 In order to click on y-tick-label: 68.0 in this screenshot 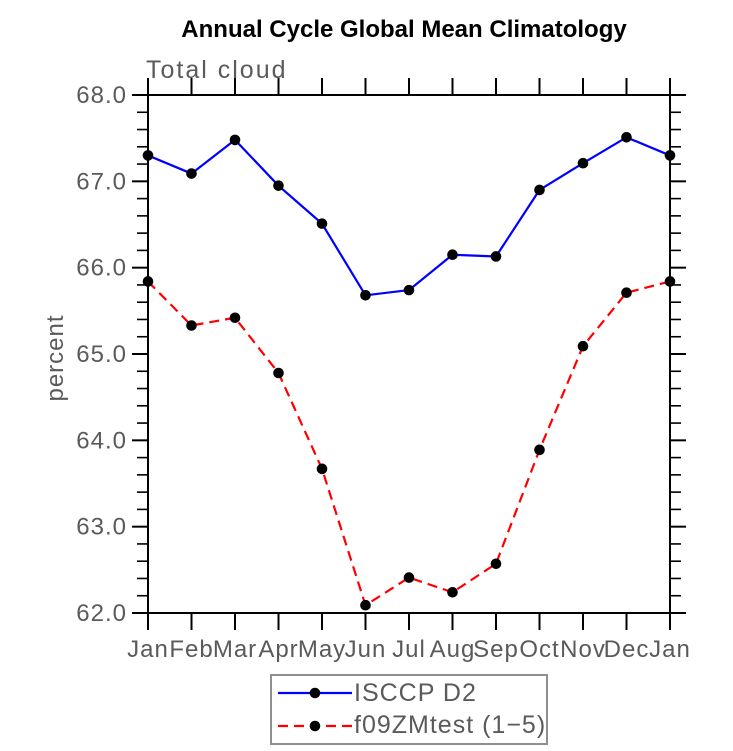, I will do `click(101, 95)`.